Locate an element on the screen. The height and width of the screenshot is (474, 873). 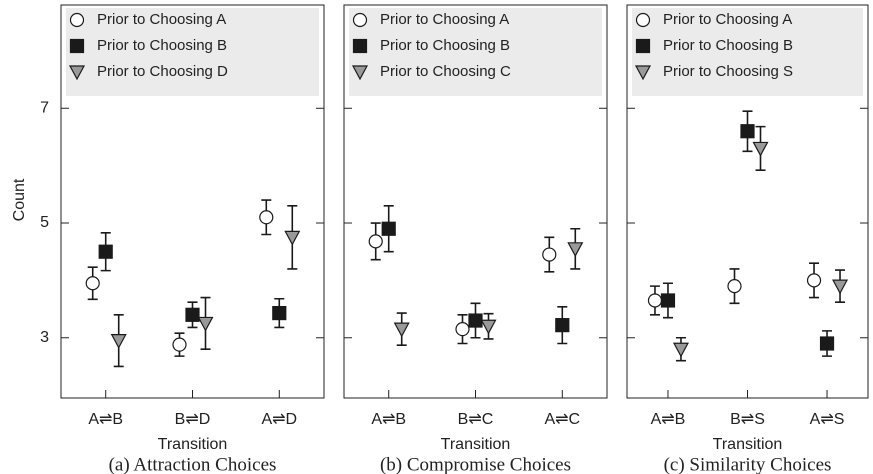
x-tick-label: A⇌S is located at coordinates (827, 419).